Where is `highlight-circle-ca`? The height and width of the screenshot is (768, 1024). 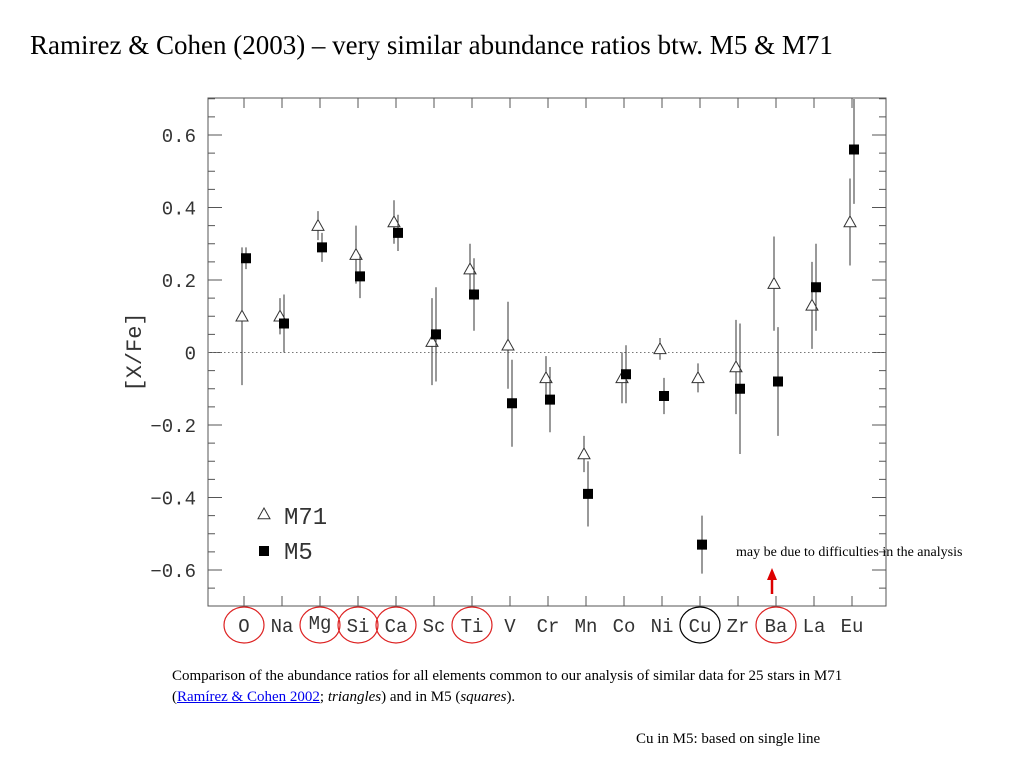 highlight-circle-ca is located at coordinates (396, 625).